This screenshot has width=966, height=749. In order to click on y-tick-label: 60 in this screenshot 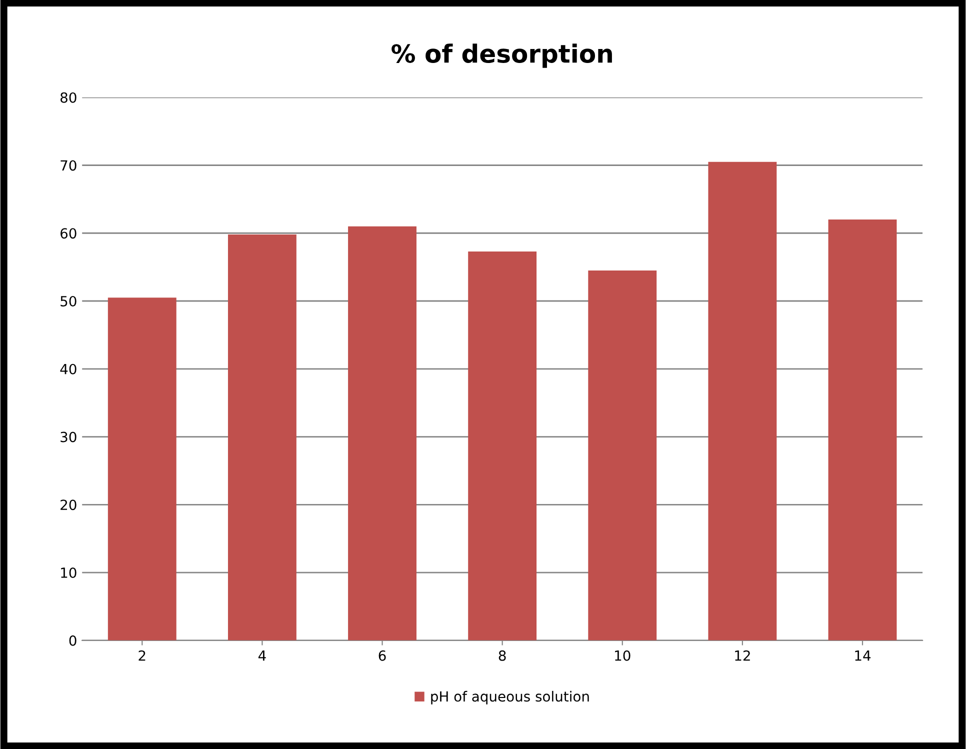, I will do `click(68, 233)`.